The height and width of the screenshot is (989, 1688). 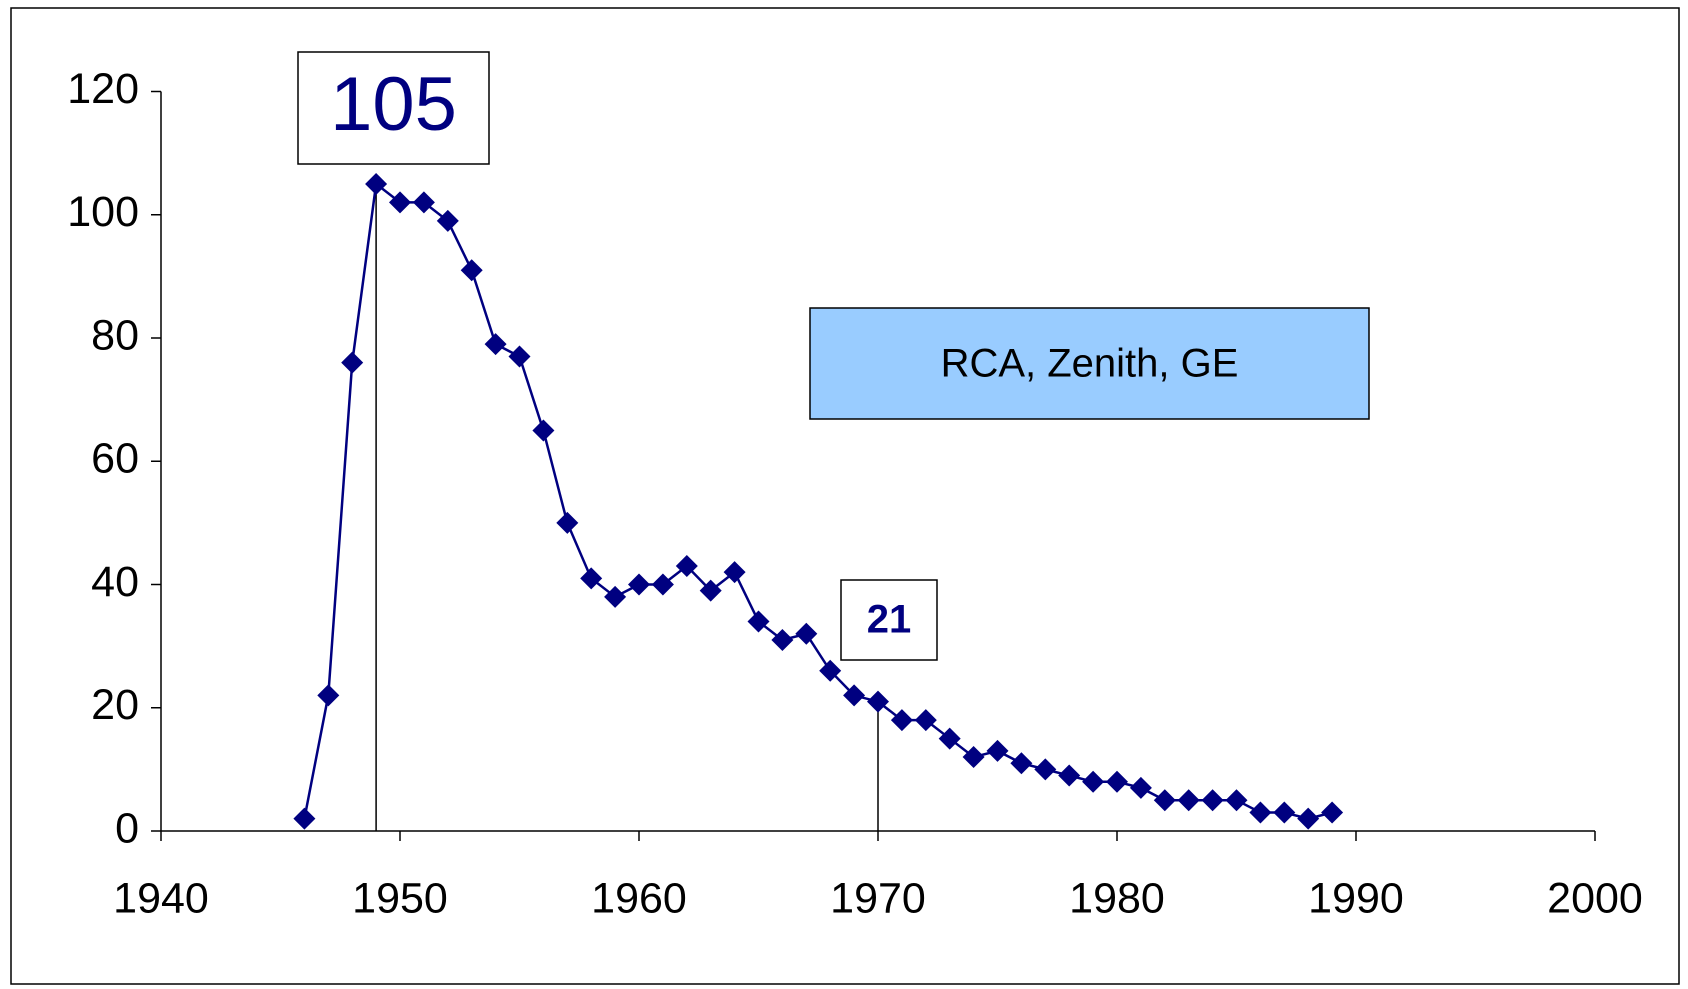 What do you see at coordinates (1595, 898) in the screenshot?
I see `x-tick-label: 2000` at bounding box center [1595, 898].